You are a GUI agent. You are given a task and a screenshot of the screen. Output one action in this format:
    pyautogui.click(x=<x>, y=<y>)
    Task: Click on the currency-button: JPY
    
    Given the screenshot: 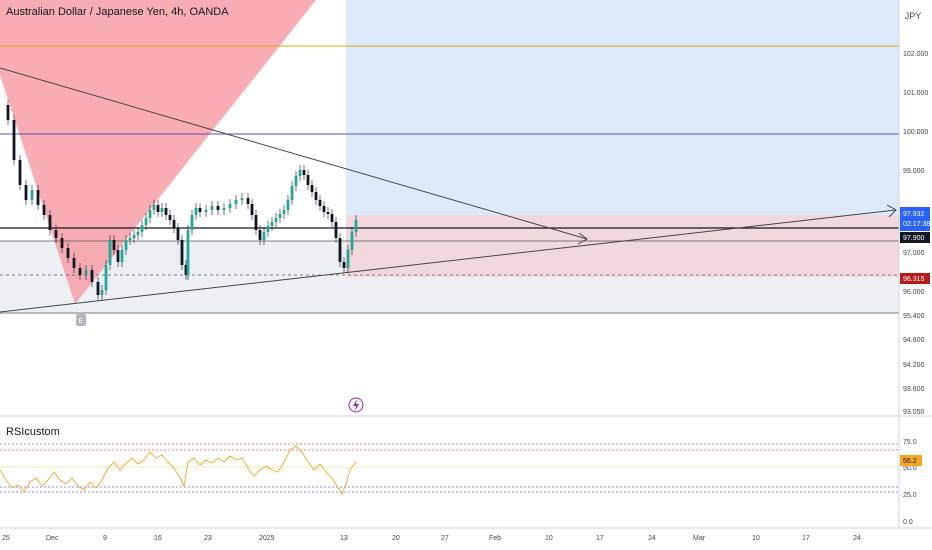 What is the action you would take?
    pyautogui.click(x=913, y=16)
    